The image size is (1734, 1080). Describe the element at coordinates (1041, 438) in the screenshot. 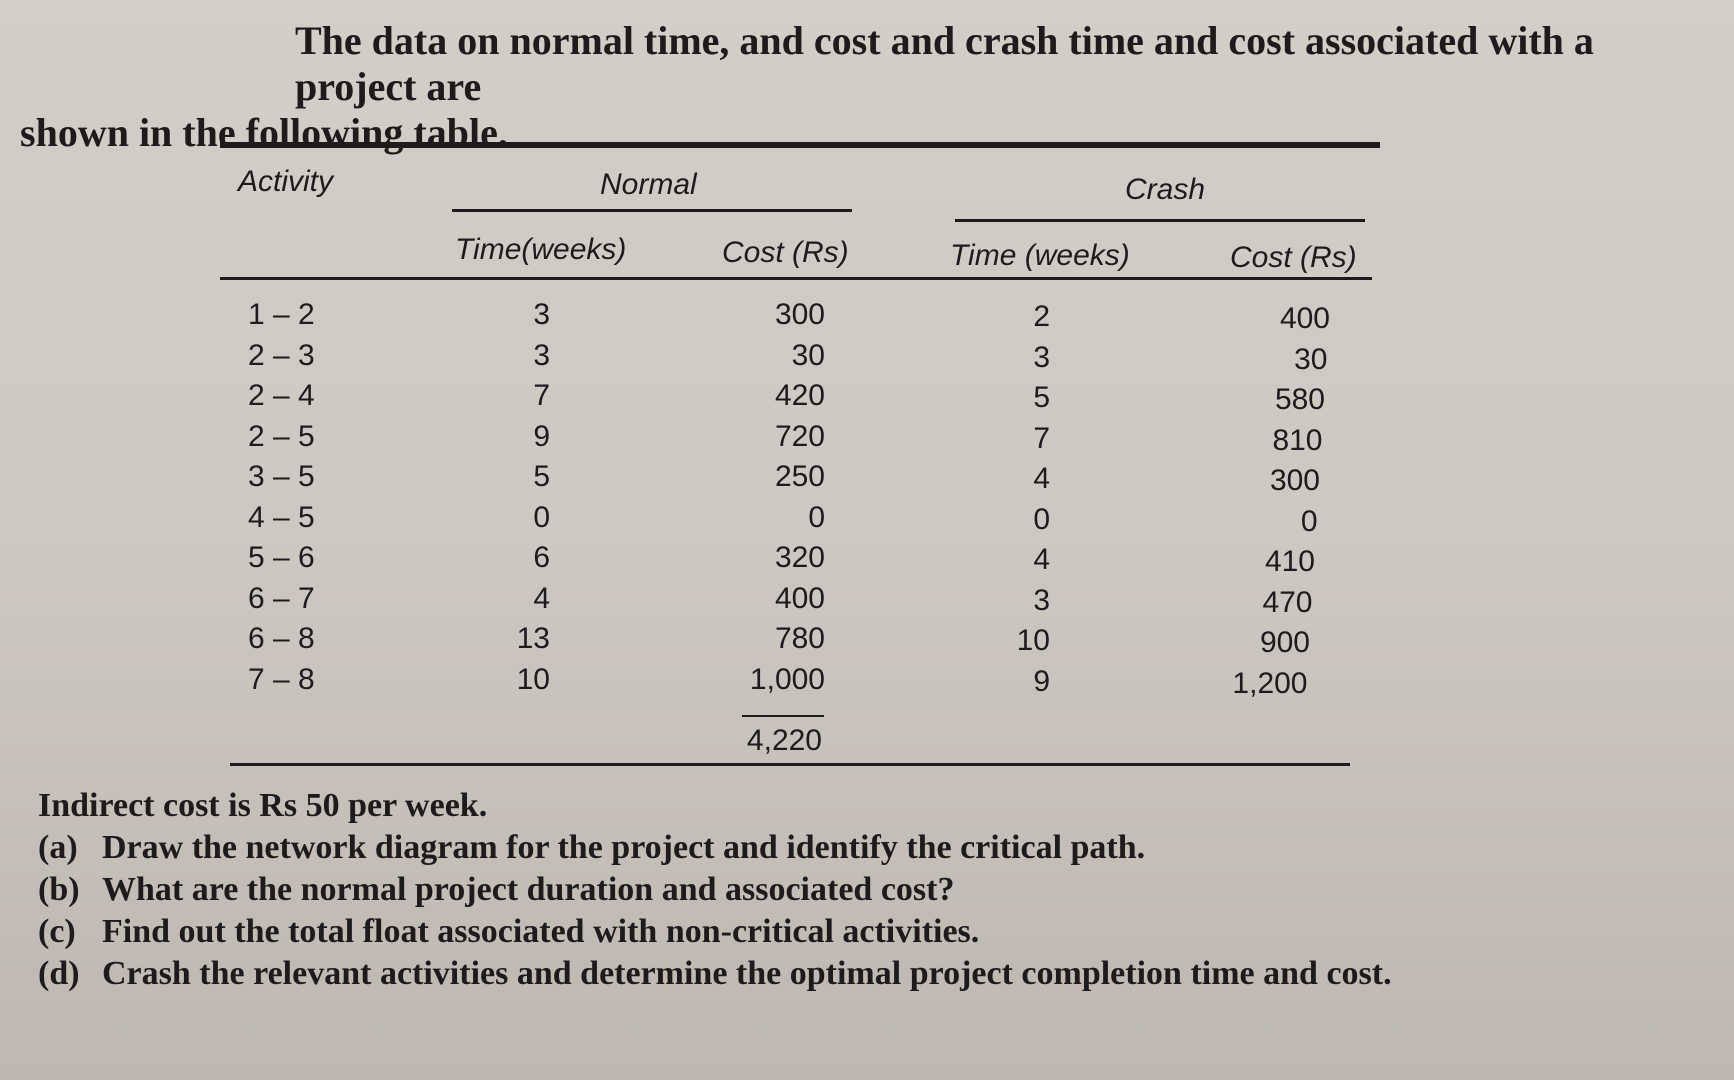

I see `cell-crash-time: 7` at that location.